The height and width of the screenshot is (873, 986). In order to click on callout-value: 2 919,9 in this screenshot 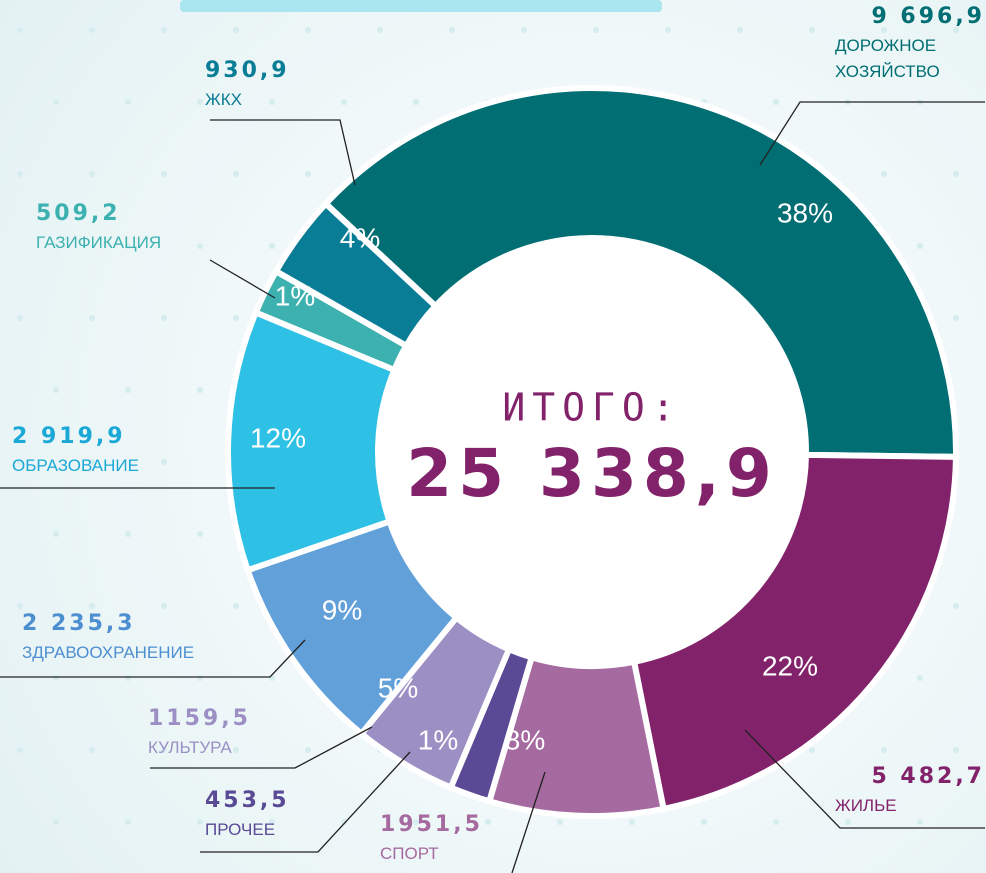, I will do `click(69, 436)`.